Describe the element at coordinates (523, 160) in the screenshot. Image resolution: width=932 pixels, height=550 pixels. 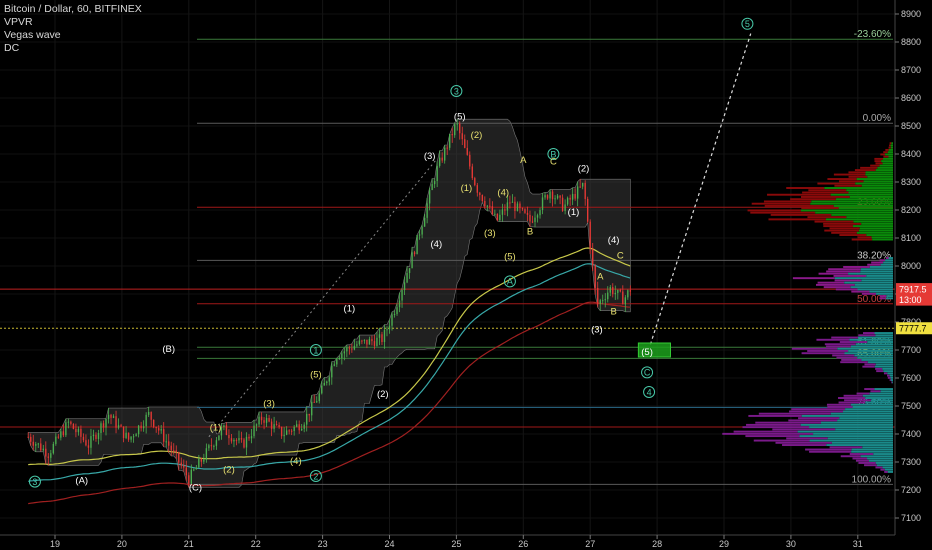
I see `wave-label: A` at that location.